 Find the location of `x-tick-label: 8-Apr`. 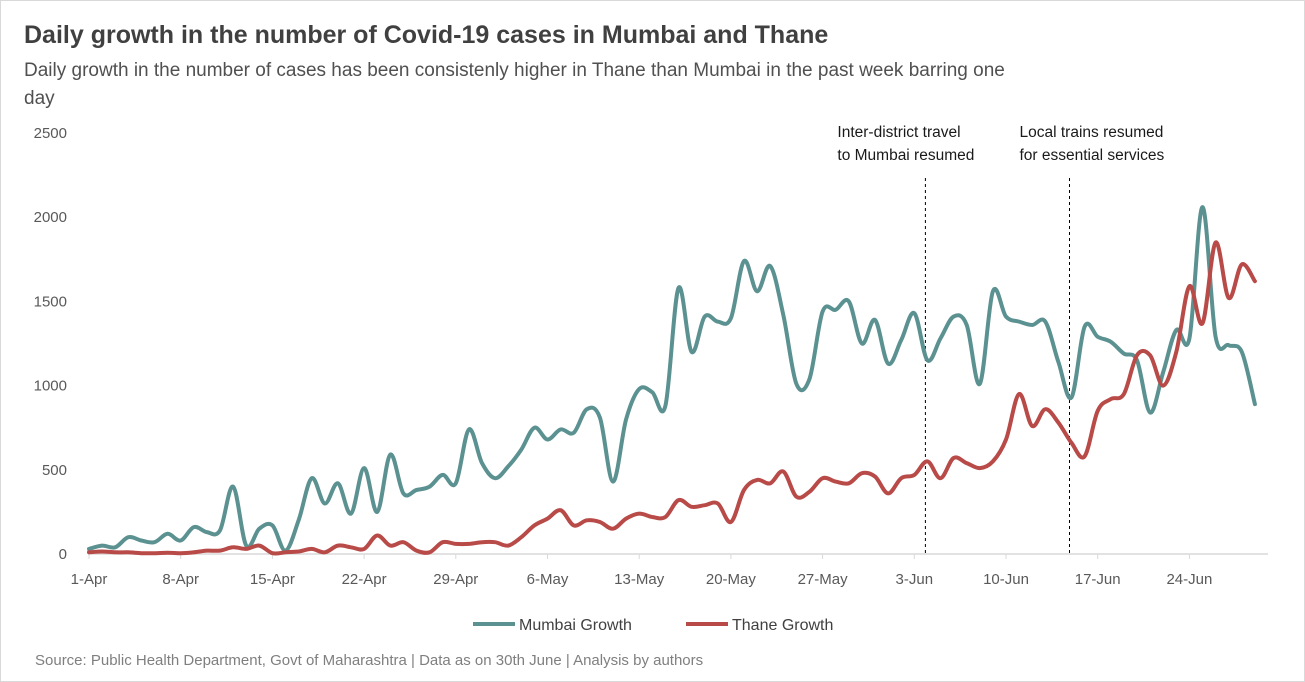

x-tick-label: 8-Apr is located at coordinates (180, 579).